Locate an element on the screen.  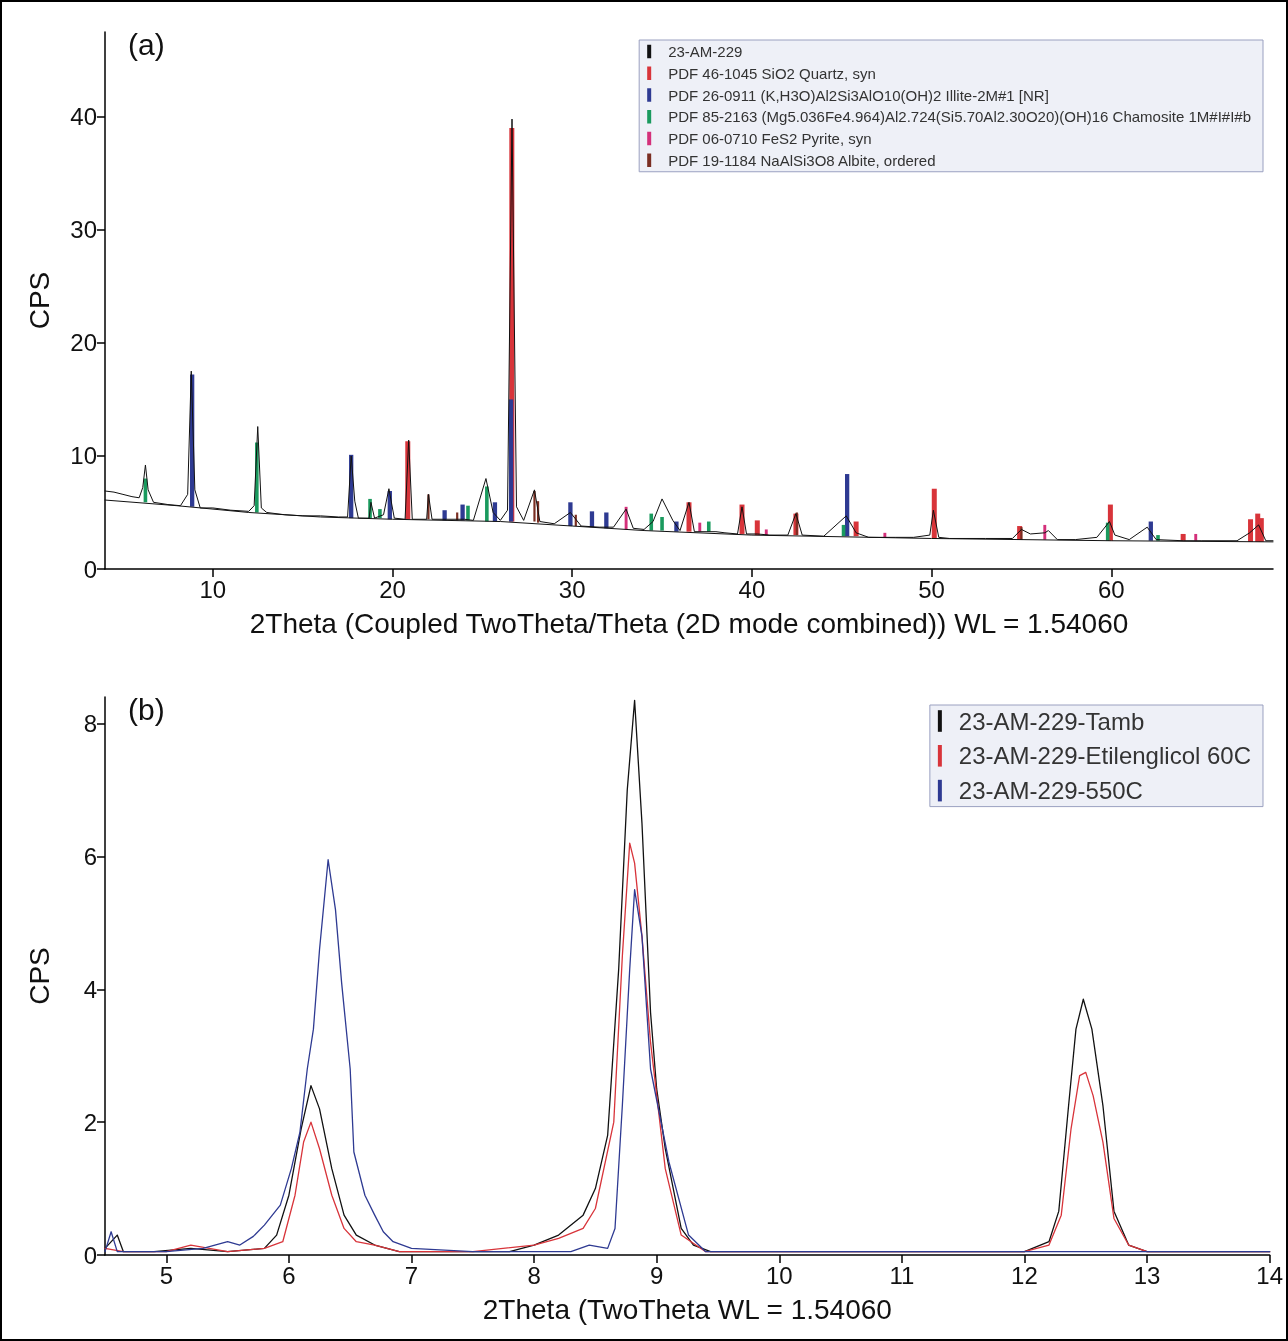
legend-label: PDF 46-1045 SiO2 Quartz, syn is located at coordinates (772, 73).